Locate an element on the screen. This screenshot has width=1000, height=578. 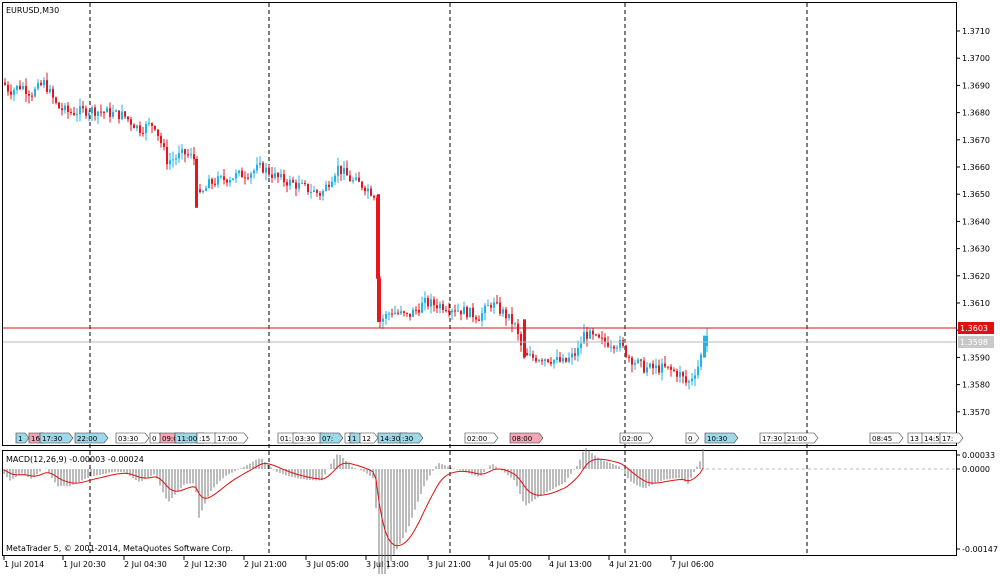
event-marker-label: 08:45 is located at coordinates (882, 439).